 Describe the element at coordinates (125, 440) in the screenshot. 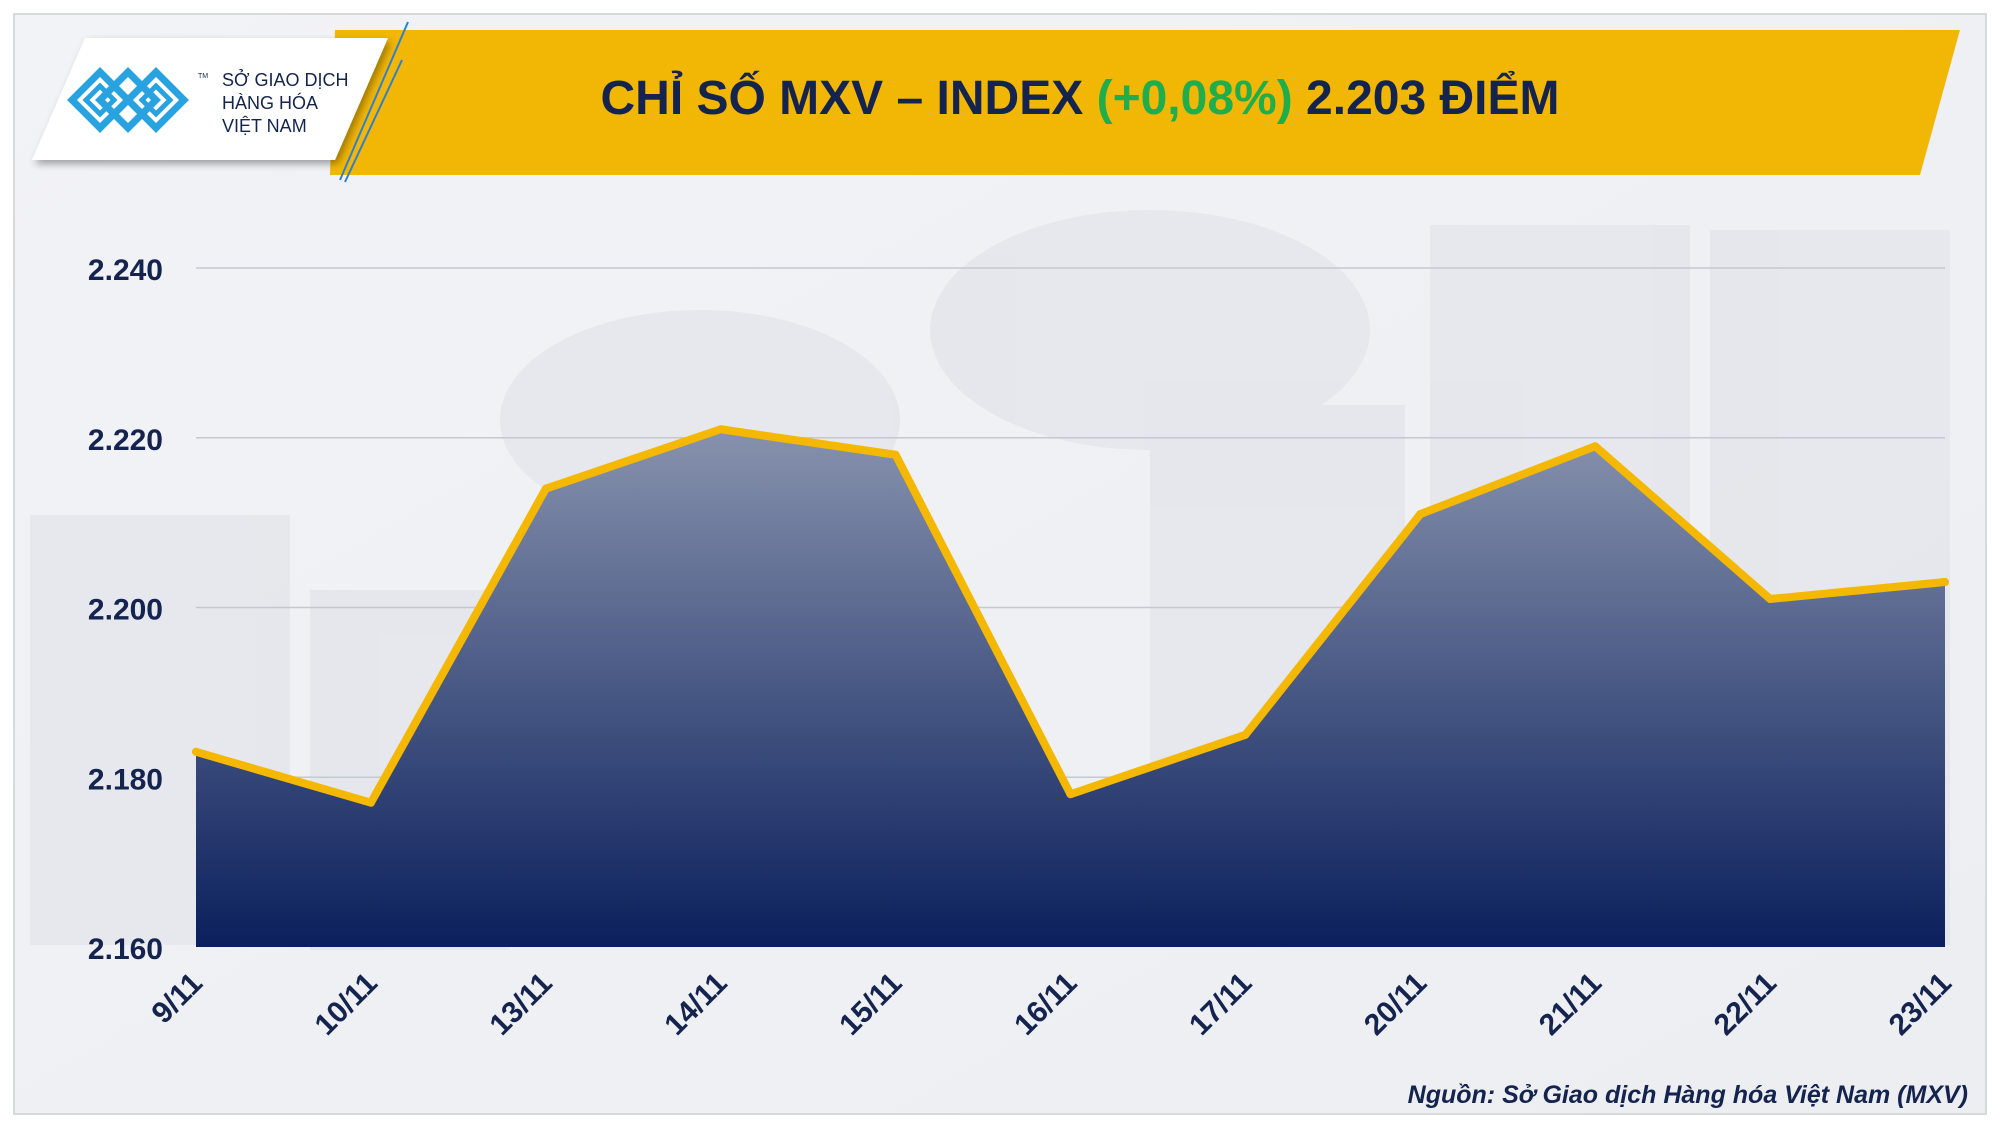

I see `y-tick-label: 2.220` at that location.